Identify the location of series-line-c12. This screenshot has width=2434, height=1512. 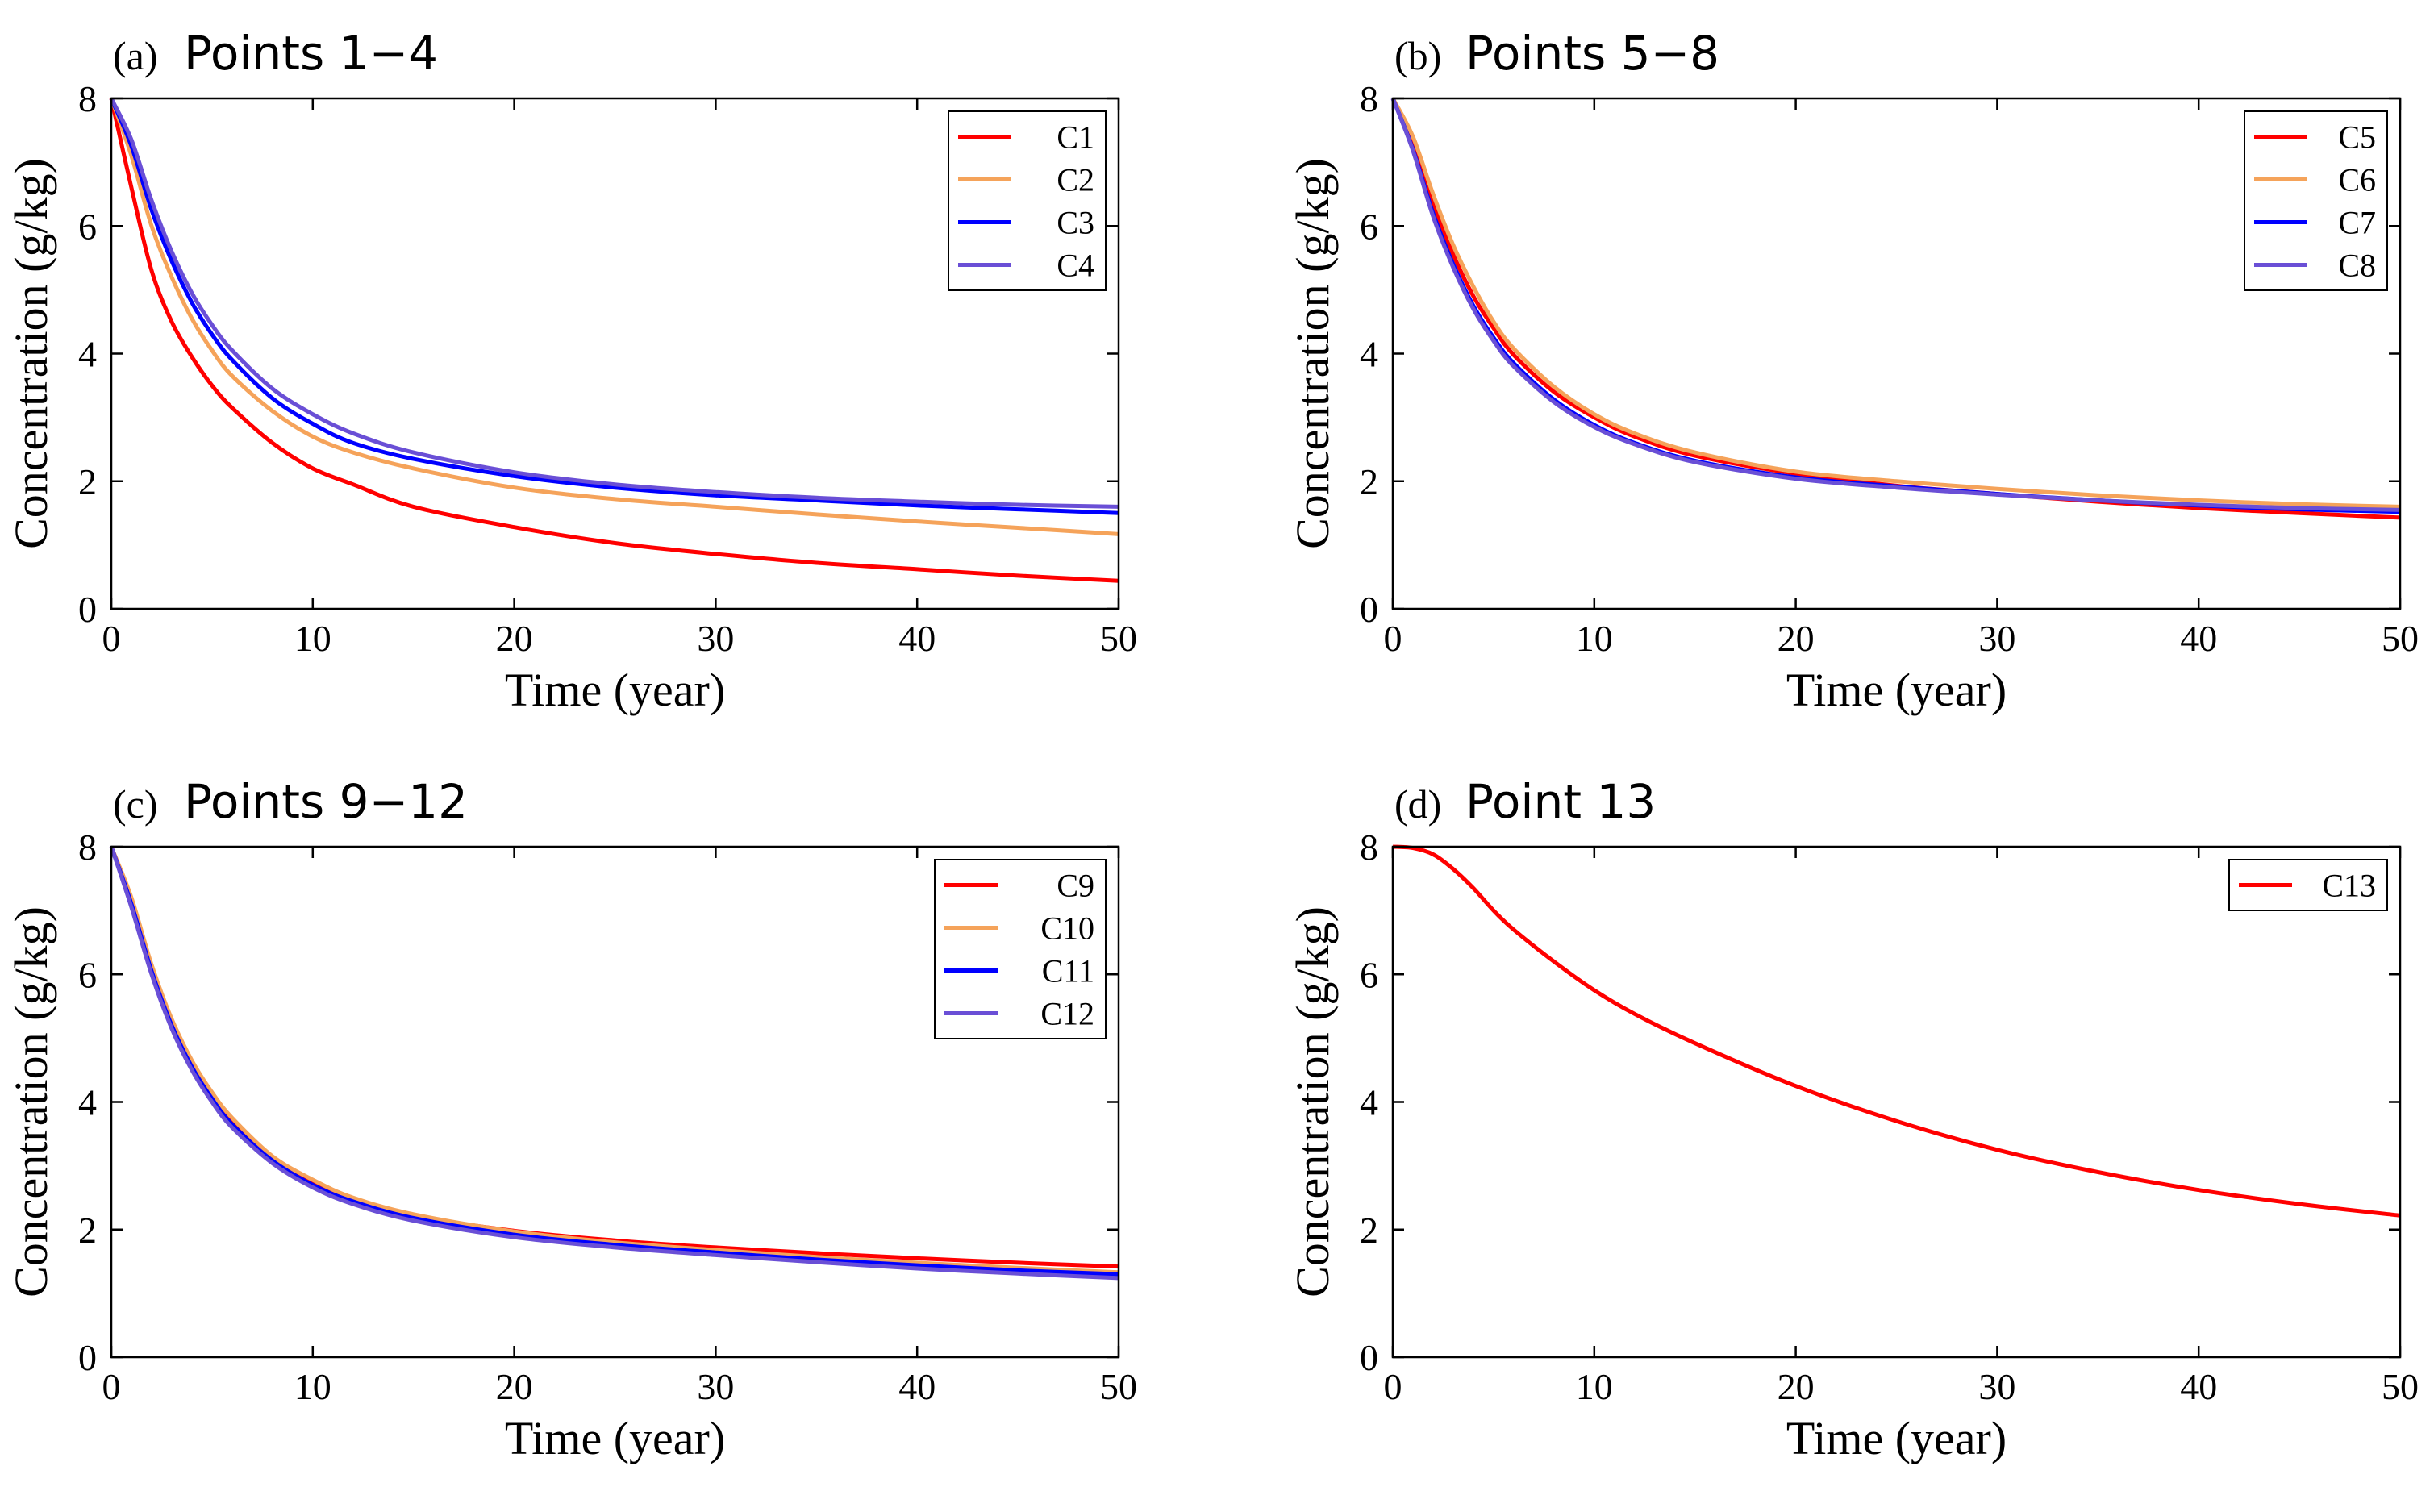
(614, 1063).